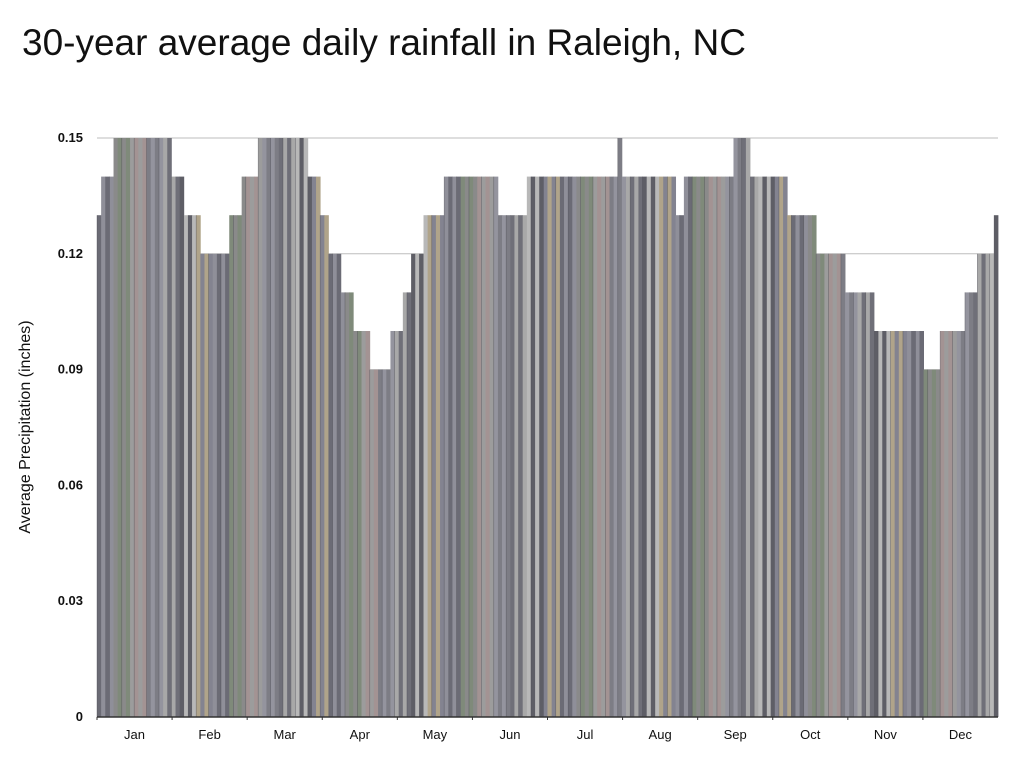  What do you see at coordinates (660, 734) in the screenshot?
I see `x-tick-label: Aug` at bounding box center [660, 734].